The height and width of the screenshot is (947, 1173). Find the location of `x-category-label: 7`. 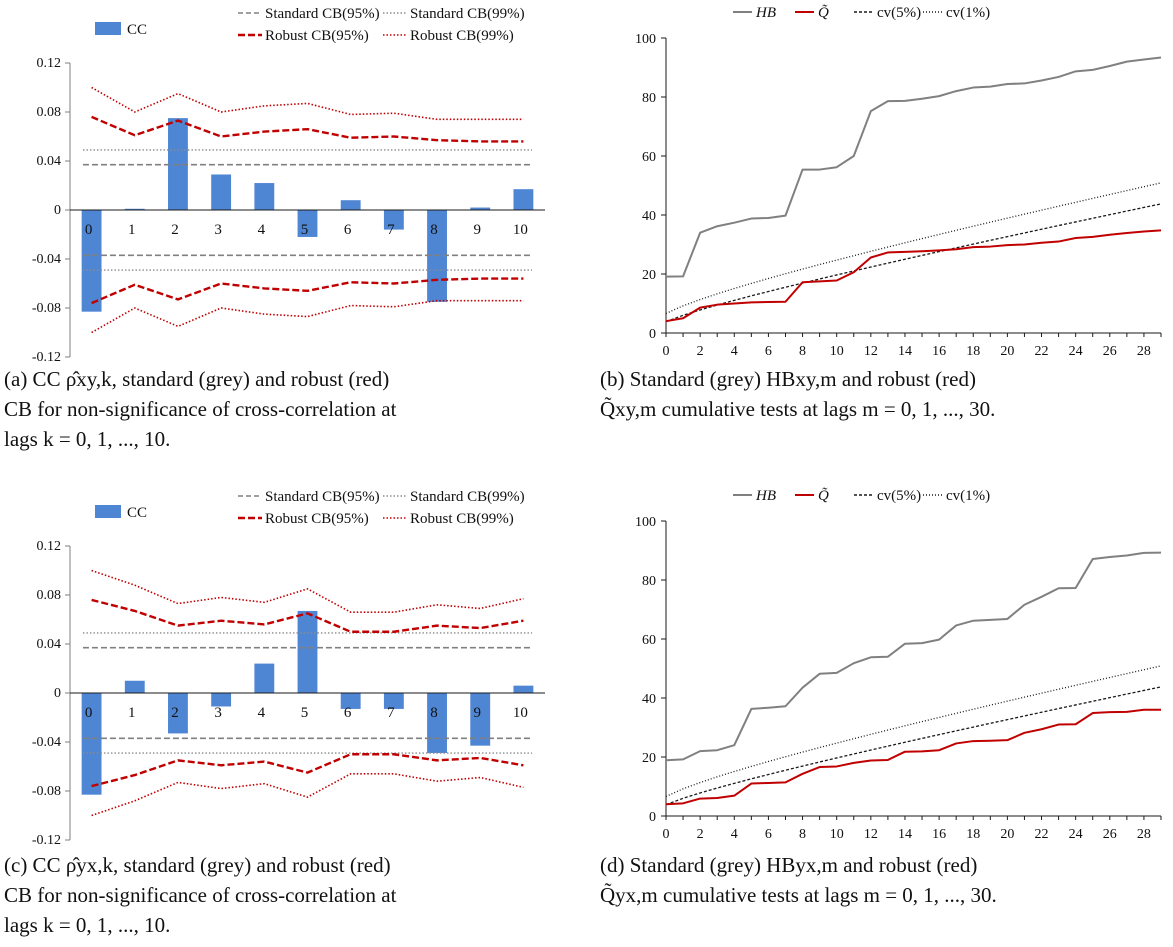

x-category-label: 7 is located at coordinates (391, 230).